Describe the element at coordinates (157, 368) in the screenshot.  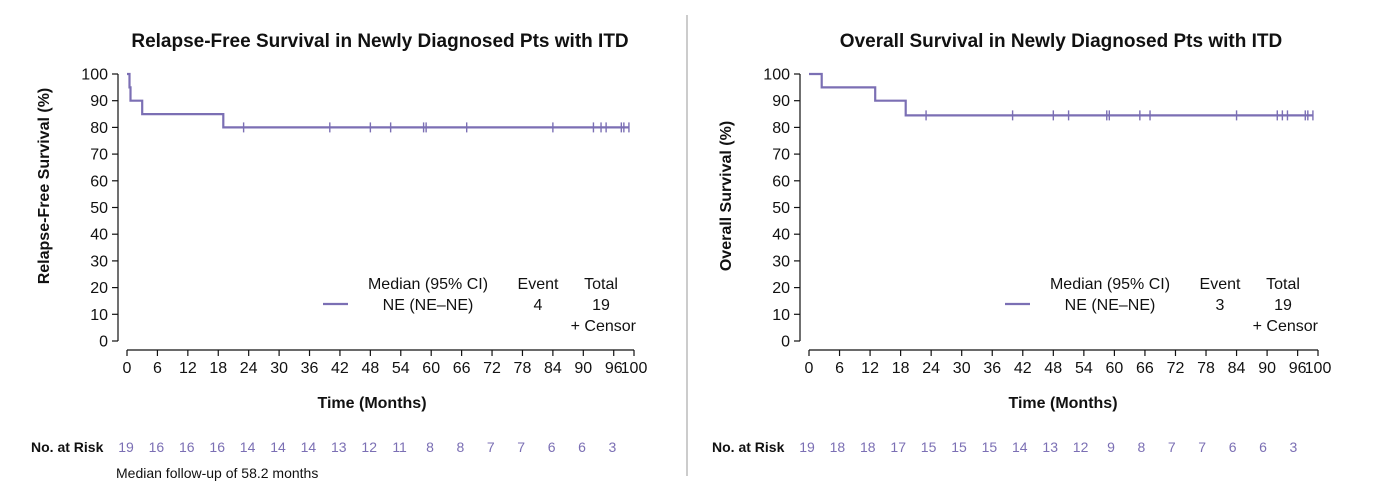
I see `x-tick-label: 6` at that location.